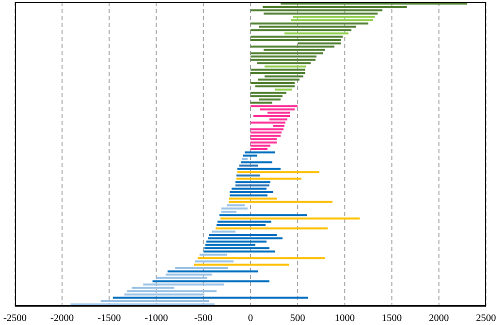 The height and width of the screenshot is (325, 500). What do you see at coordinates (15, 318) in the screenshot?
I see `x-tick-label: -2500` at bounding box center [15, 318].